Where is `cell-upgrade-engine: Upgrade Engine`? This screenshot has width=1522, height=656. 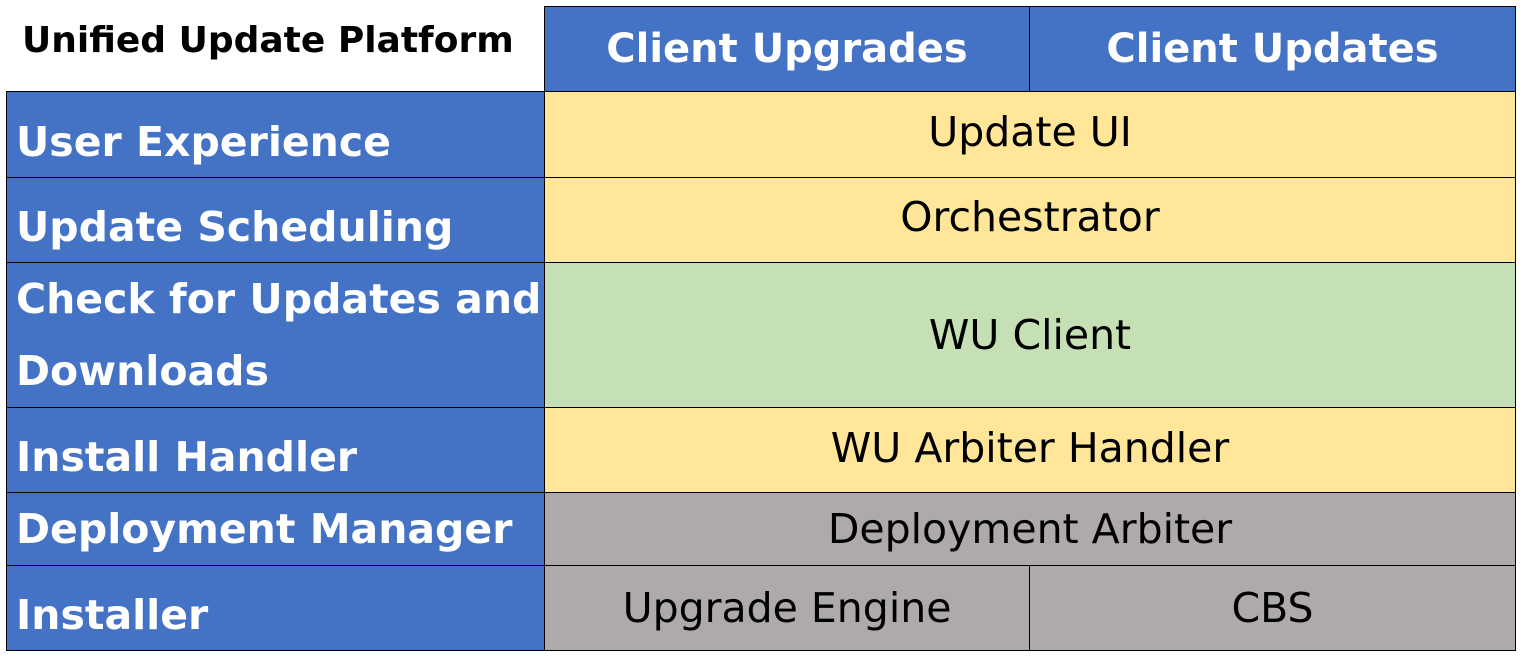 cell-upgrade-engine: Upgrade Engine is located at coordinates (787, 608).